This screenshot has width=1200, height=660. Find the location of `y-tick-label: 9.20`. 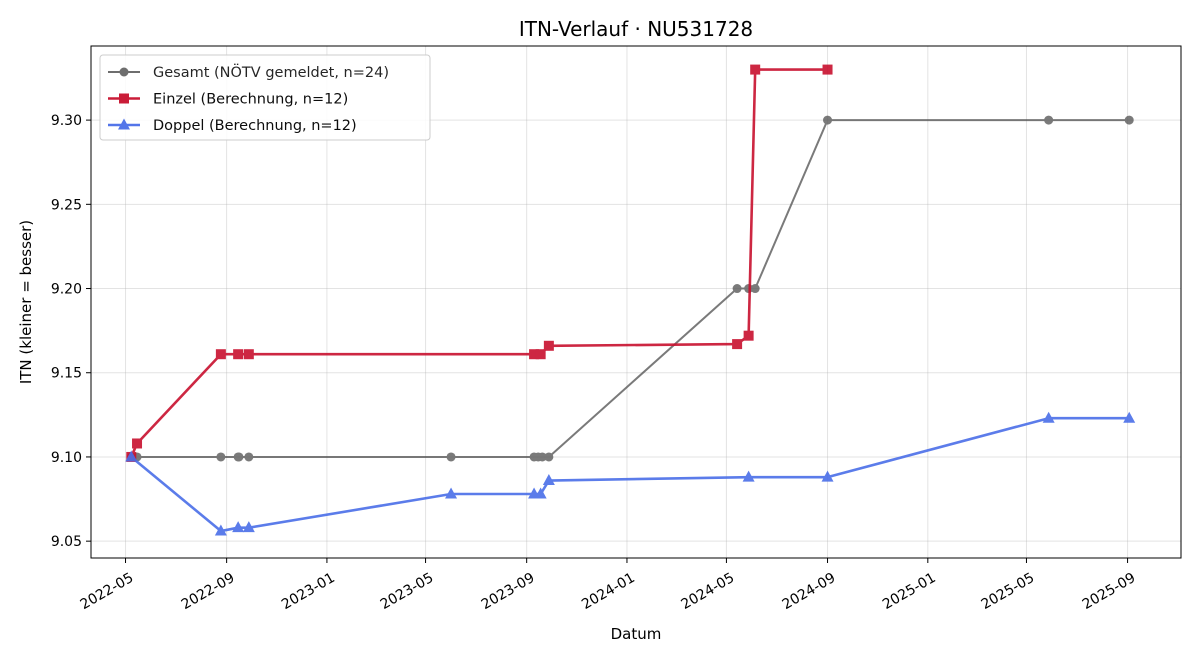

y-tick-label: 9.20 is located at coordinates (66, 290).